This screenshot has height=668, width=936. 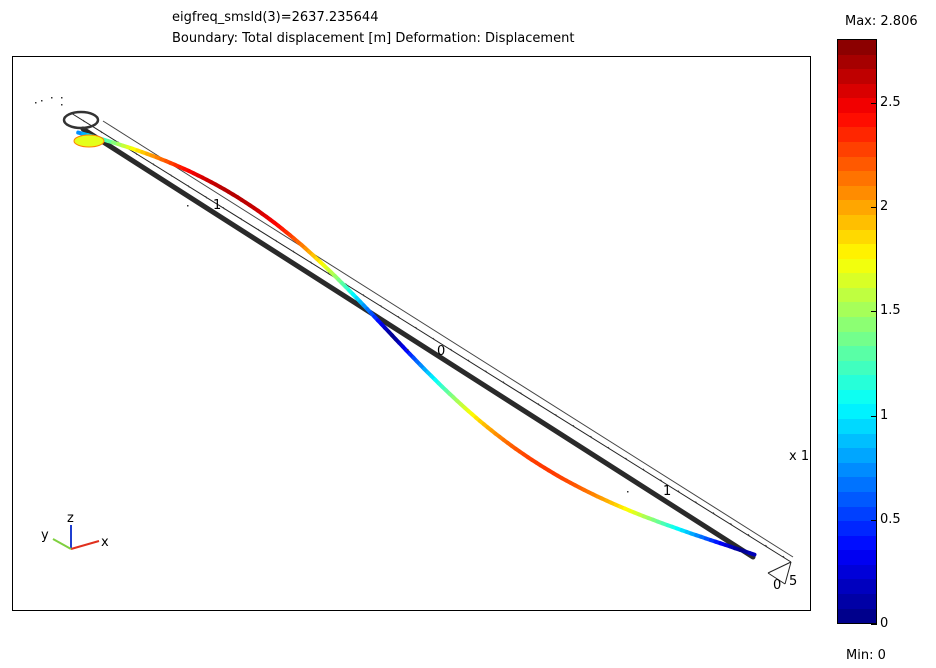 What do you see at coordinates (884, 623) in the screenshot?
I see `colorbar-tick-label: 0` at bounding box center [884, 623].